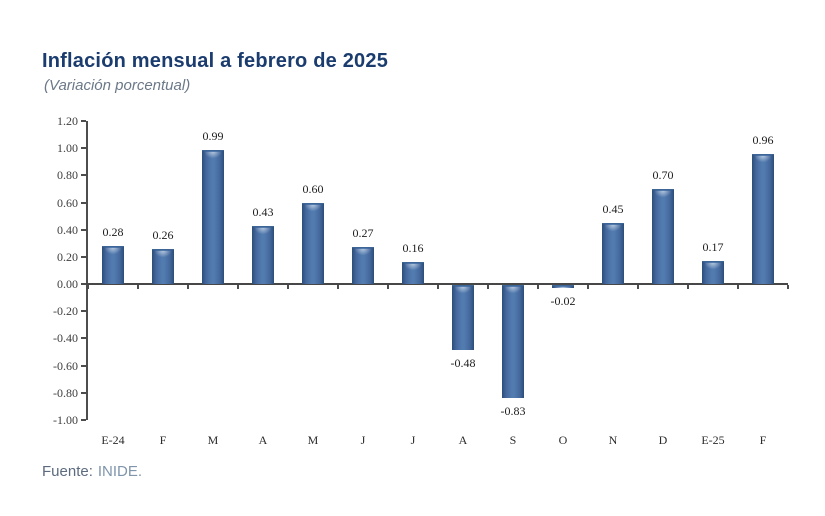  I want to click on chart-title: Inflación mensual a febrero de 2025, so click(215, 61).